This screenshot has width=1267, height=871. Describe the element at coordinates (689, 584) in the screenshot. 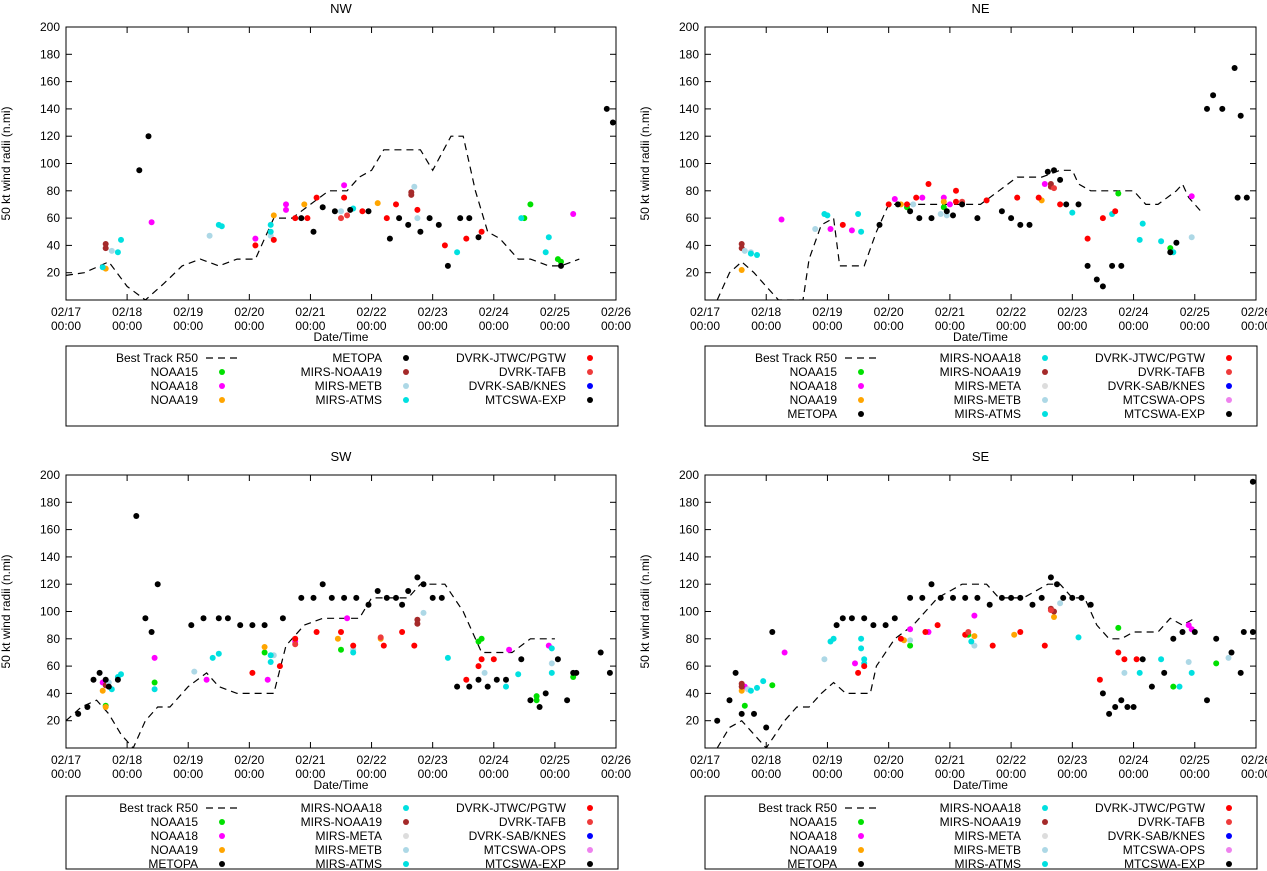

I see `y-tick-label: 120` at that location.